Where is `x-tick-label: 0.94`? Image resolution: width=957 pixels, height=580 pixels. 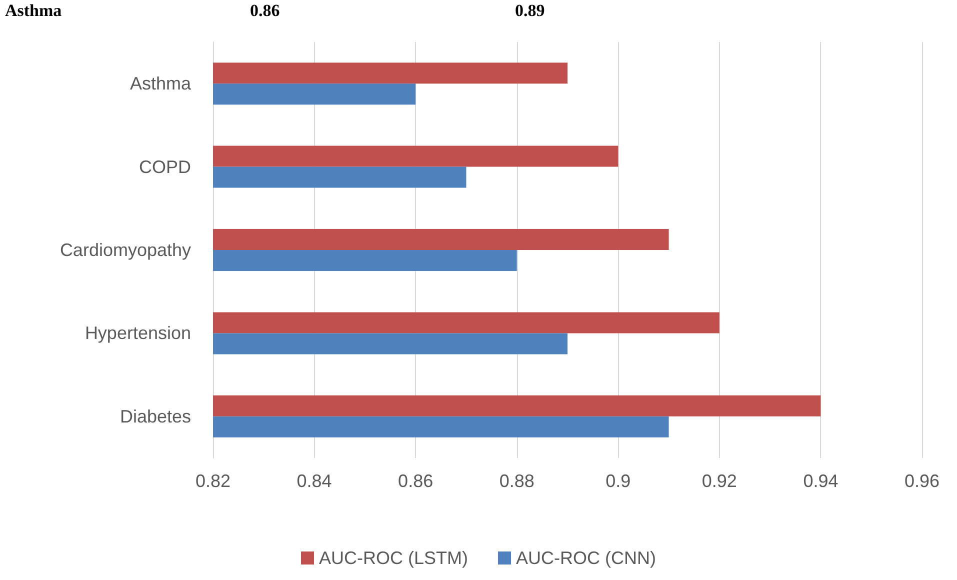
x-tick-label: 0.94 is located at coordinates (820, 481).